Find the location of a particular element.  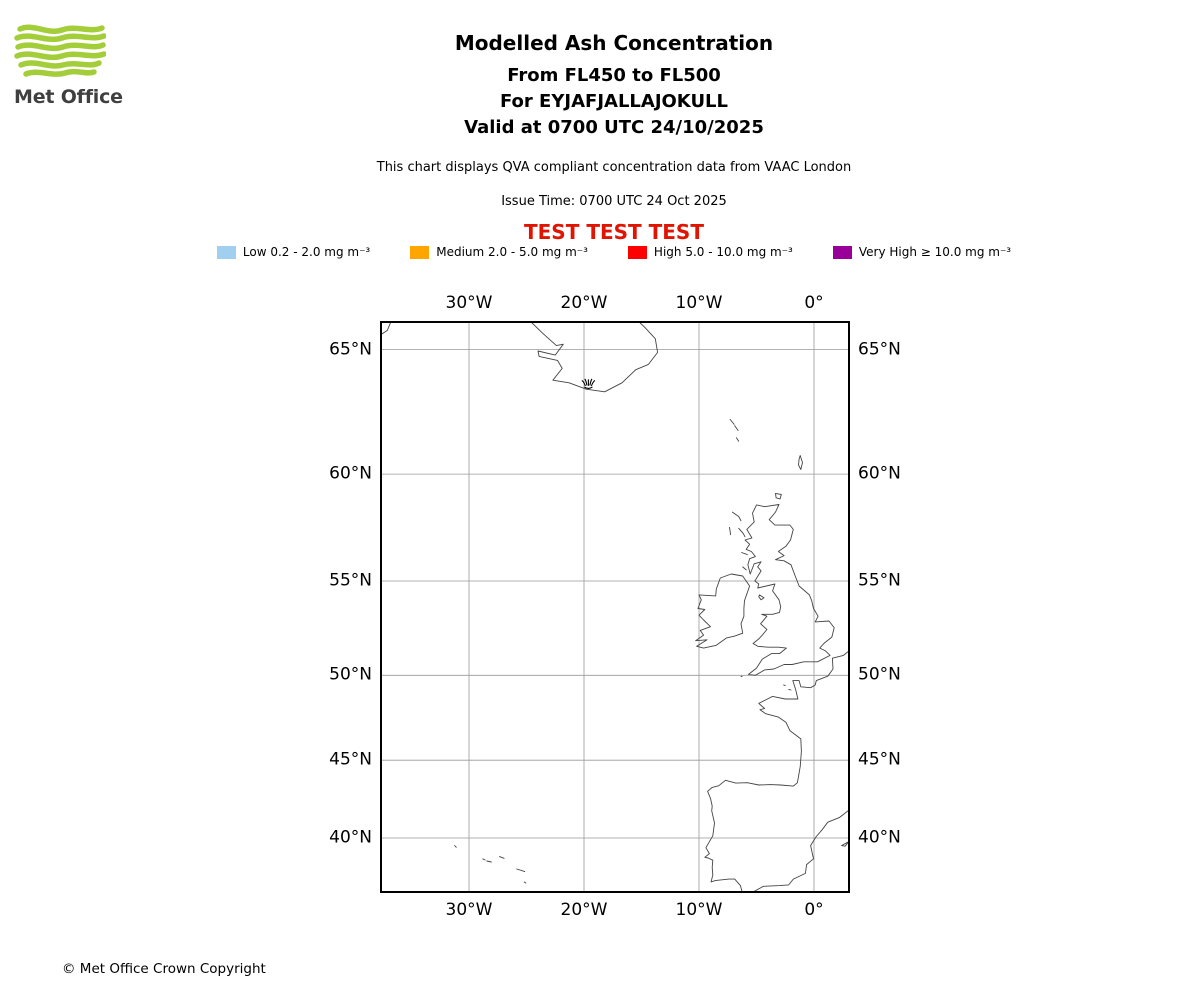

coastline-azores-flores is located at coordinates (455, 846).